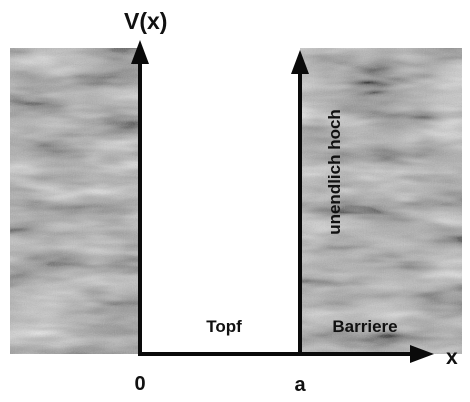  What do you see at coordinates (300, 203) in the screenshot?
I see `right-wall-line` at bounding box center [300, 203].